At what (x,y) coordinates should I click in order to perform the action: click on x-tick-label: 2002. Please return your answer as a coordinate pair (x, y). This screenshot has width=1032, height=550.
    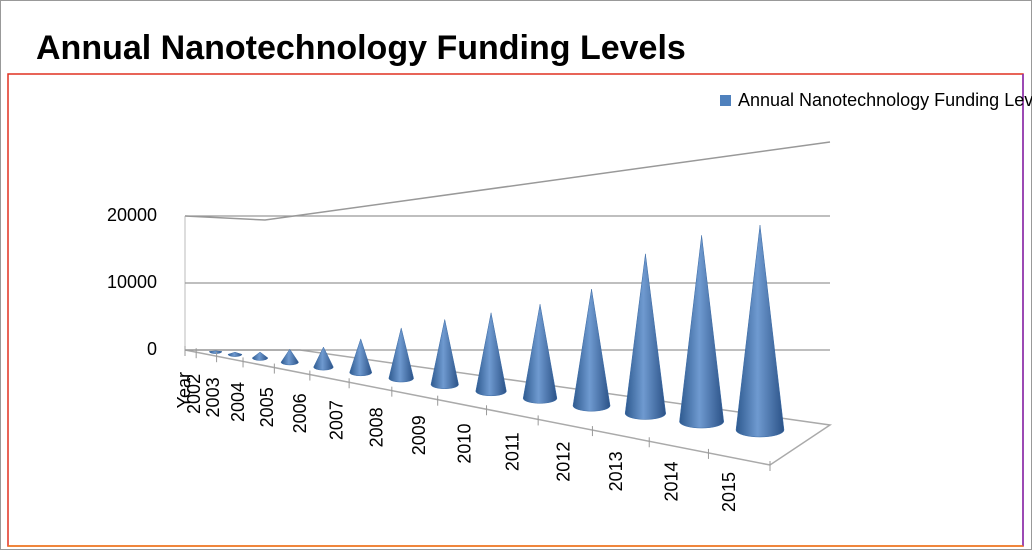
    Looking at the image, I should click on (194, 394).